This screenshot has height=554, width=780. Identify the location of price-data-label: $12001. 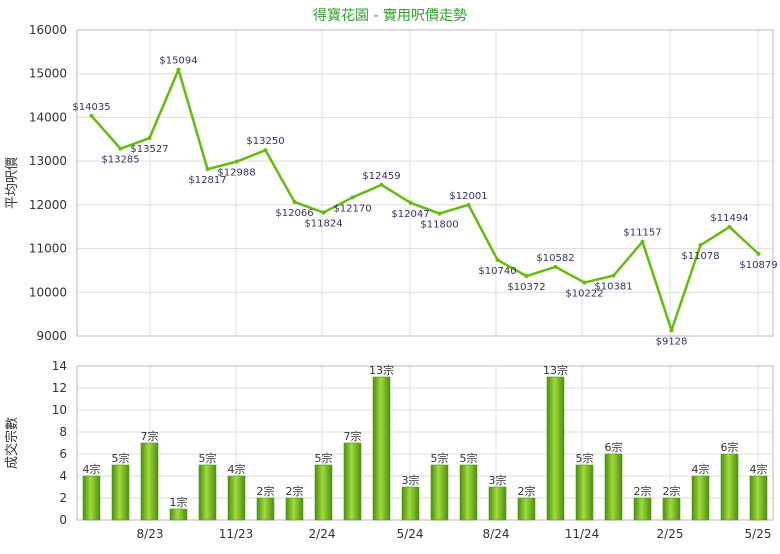
(468, 196).